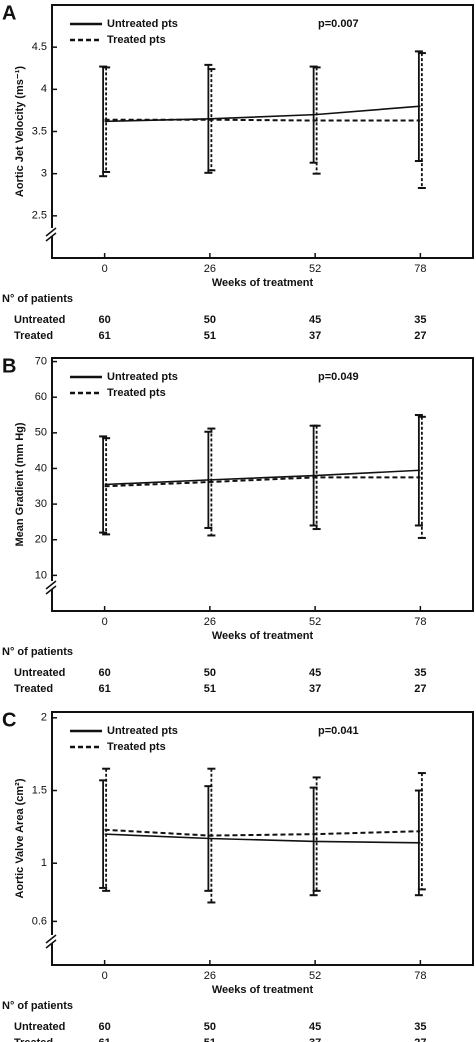 The width and height of the screenshot is (476, 1042). What do you see at coordinates (44, 718) in the screenshot?
I see `y-tick-label: 2` at bounding box center [44, 718].